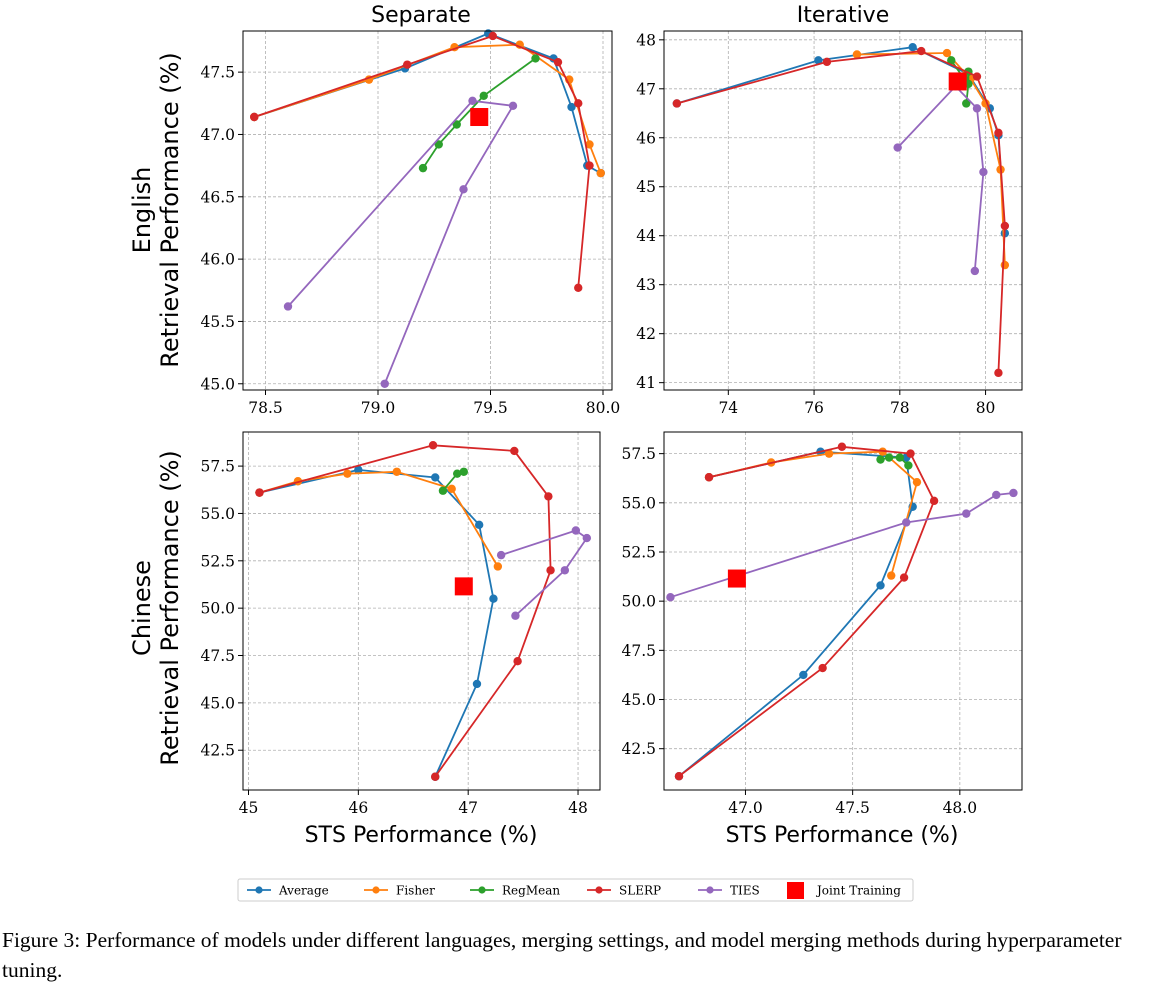 The image size is (1152, 994). I want to click on y-tick-label: 46.5, so click(217, 197).